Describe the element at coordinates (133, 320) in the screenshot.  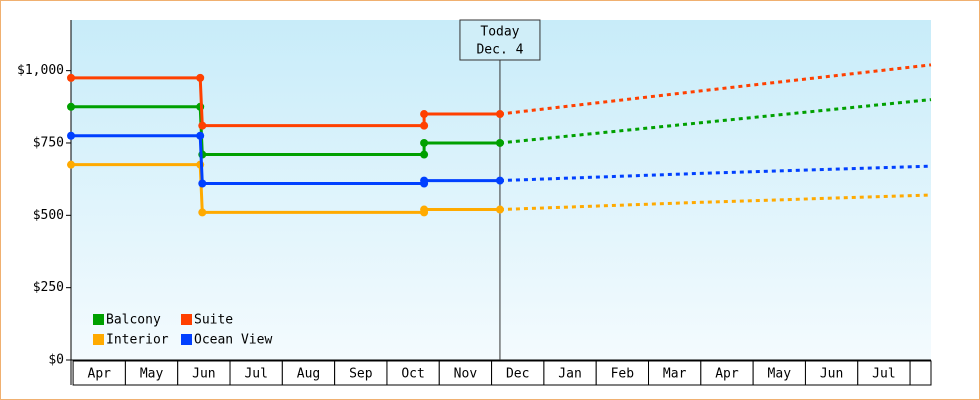
I see `legend-label: Balcony` at that location.